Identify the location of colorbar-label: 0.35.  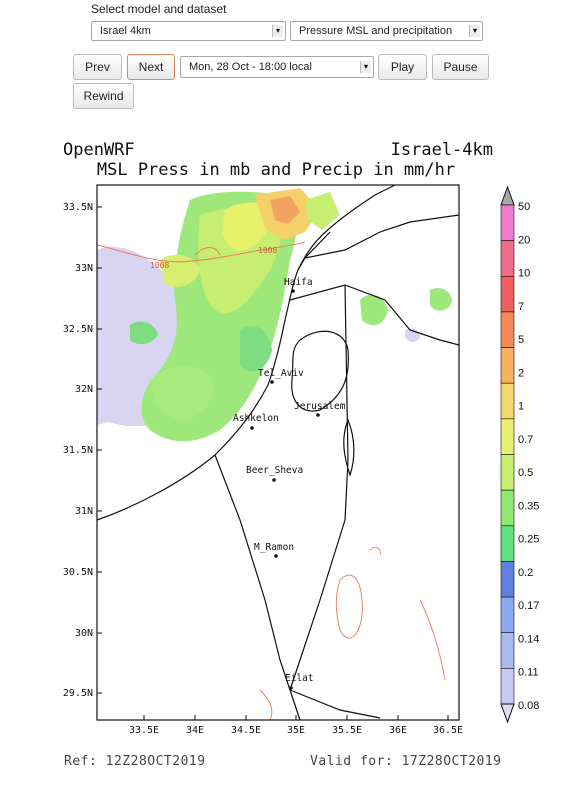
(528, 506).